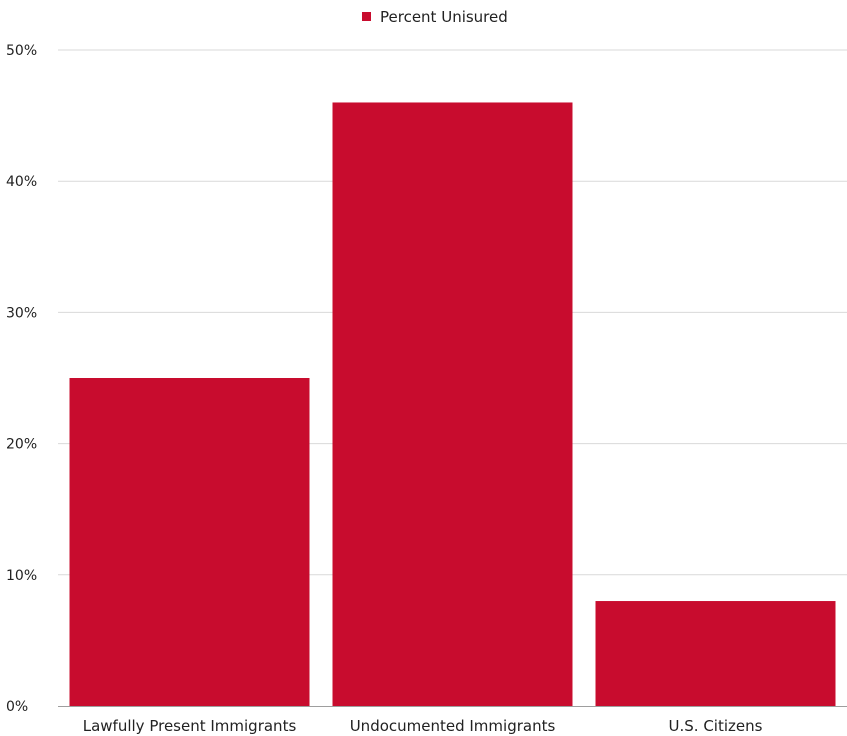 This screenshot has width=847, height=736. Describe the element at coordinates (366, 16) in the screenshot. I see `legend-swatch` at that location.